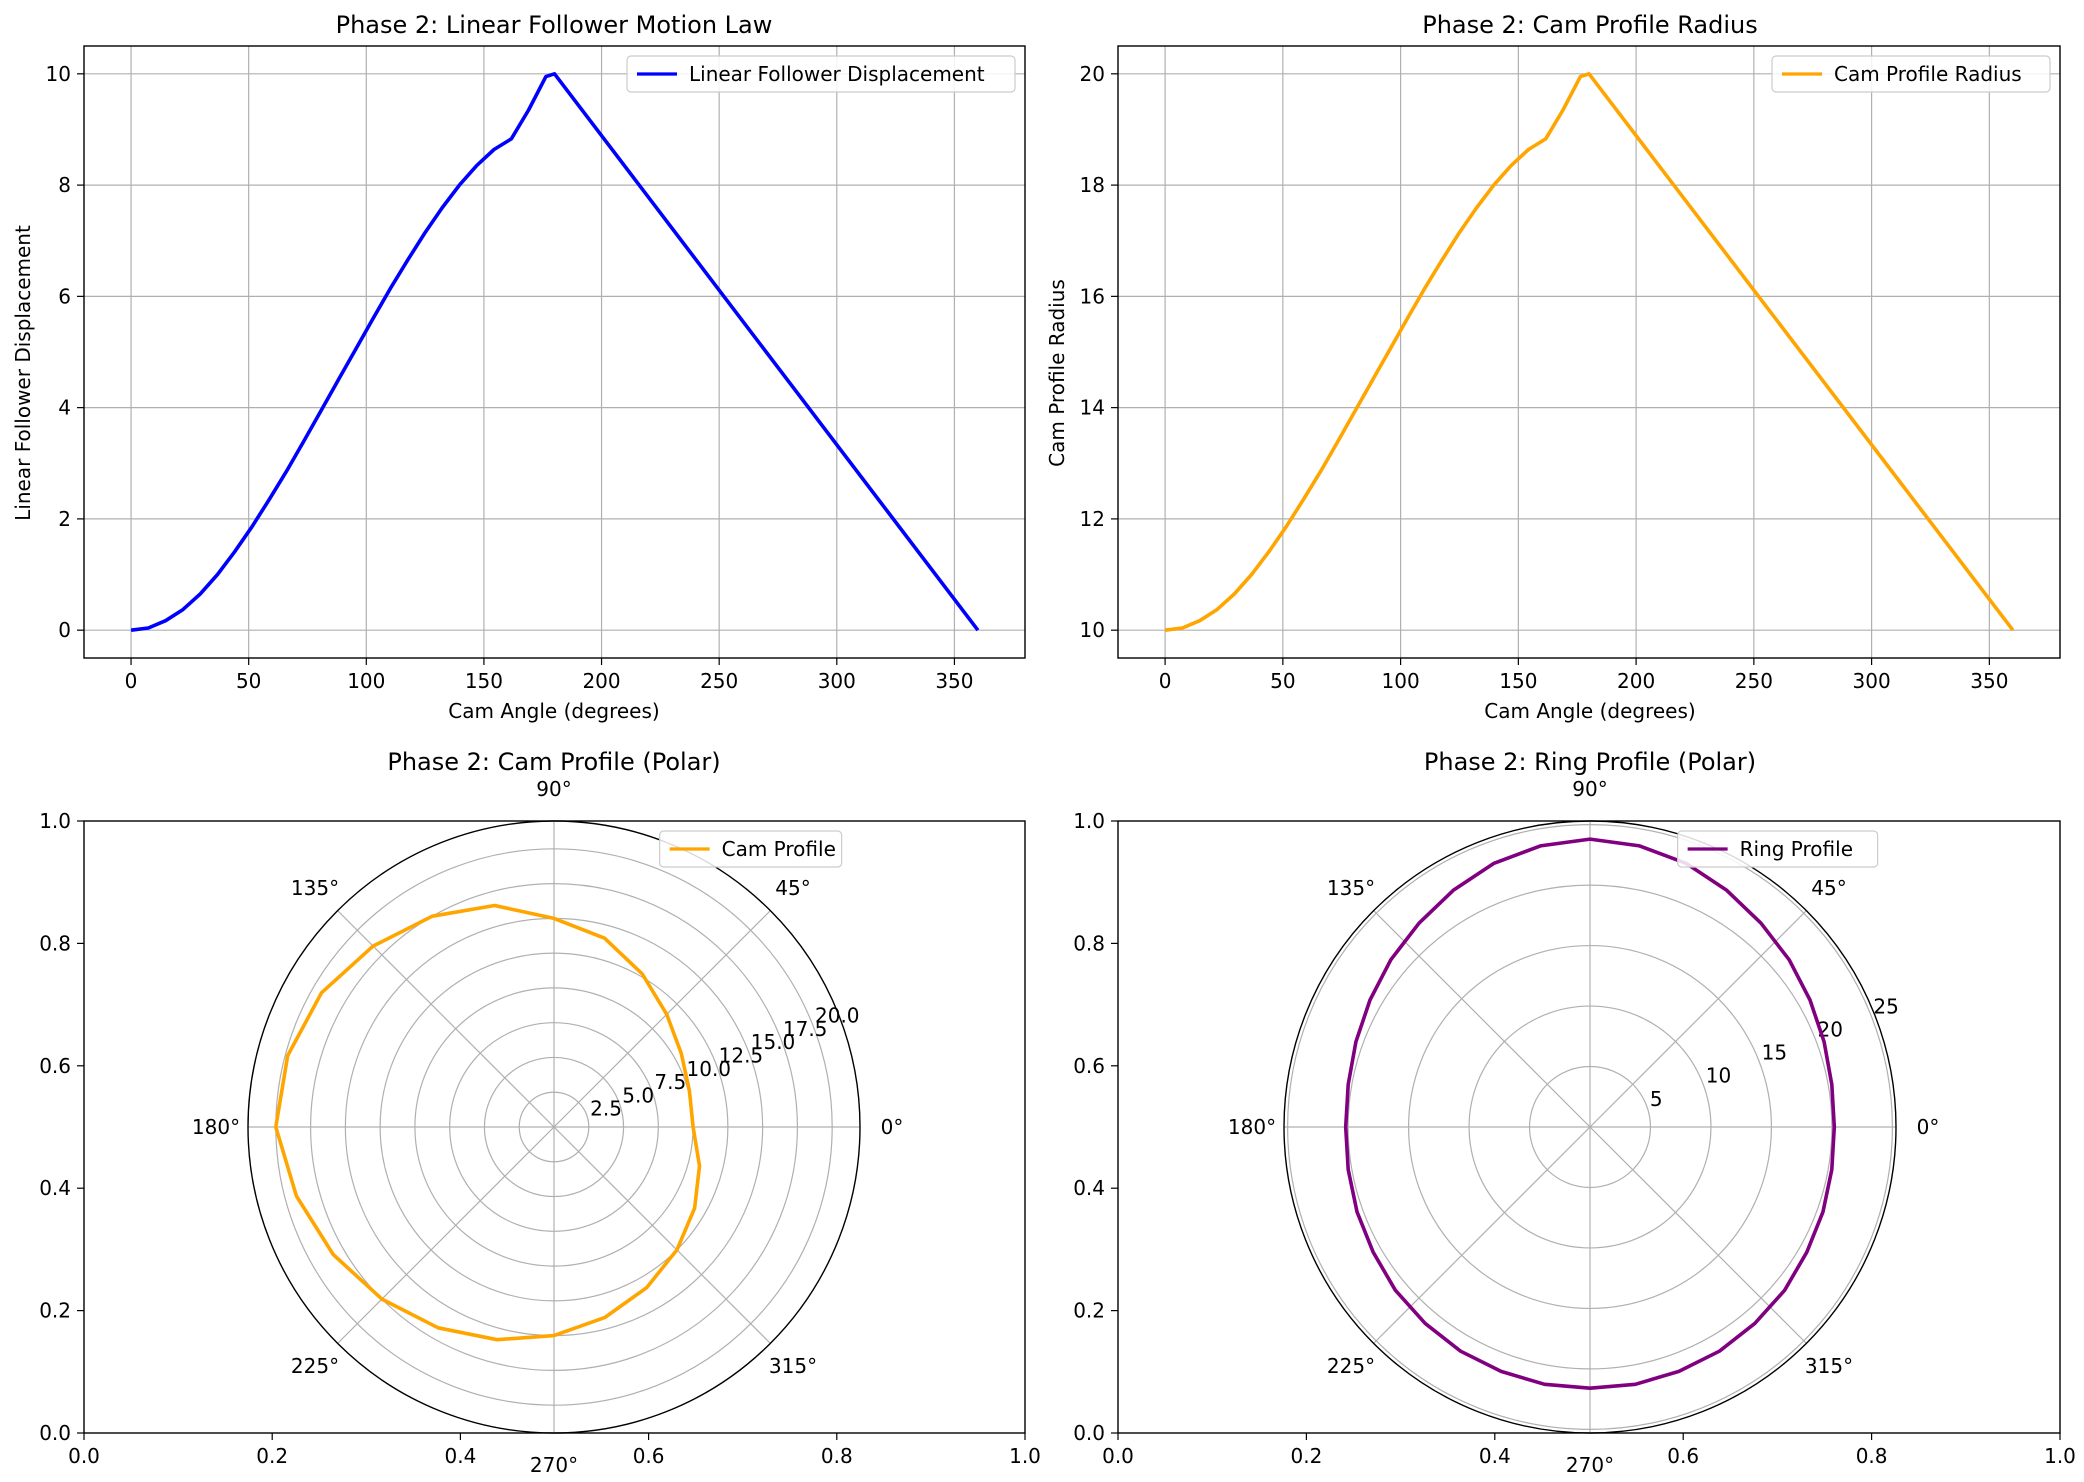 The height and width of the screenshot is (1482, 2084). What do you see at coordinates (1092, 296) in the screenshot?
I see `y-tick-label: 16` at bounding box center [1092, 296].